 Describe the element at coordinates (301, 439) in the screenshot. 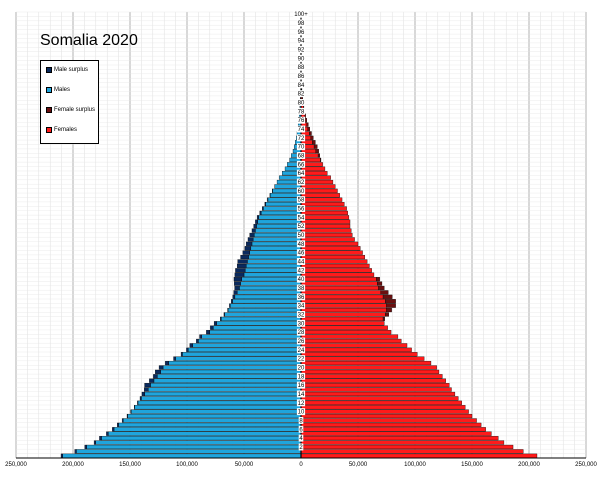

I see `age-label: 4` at that location.